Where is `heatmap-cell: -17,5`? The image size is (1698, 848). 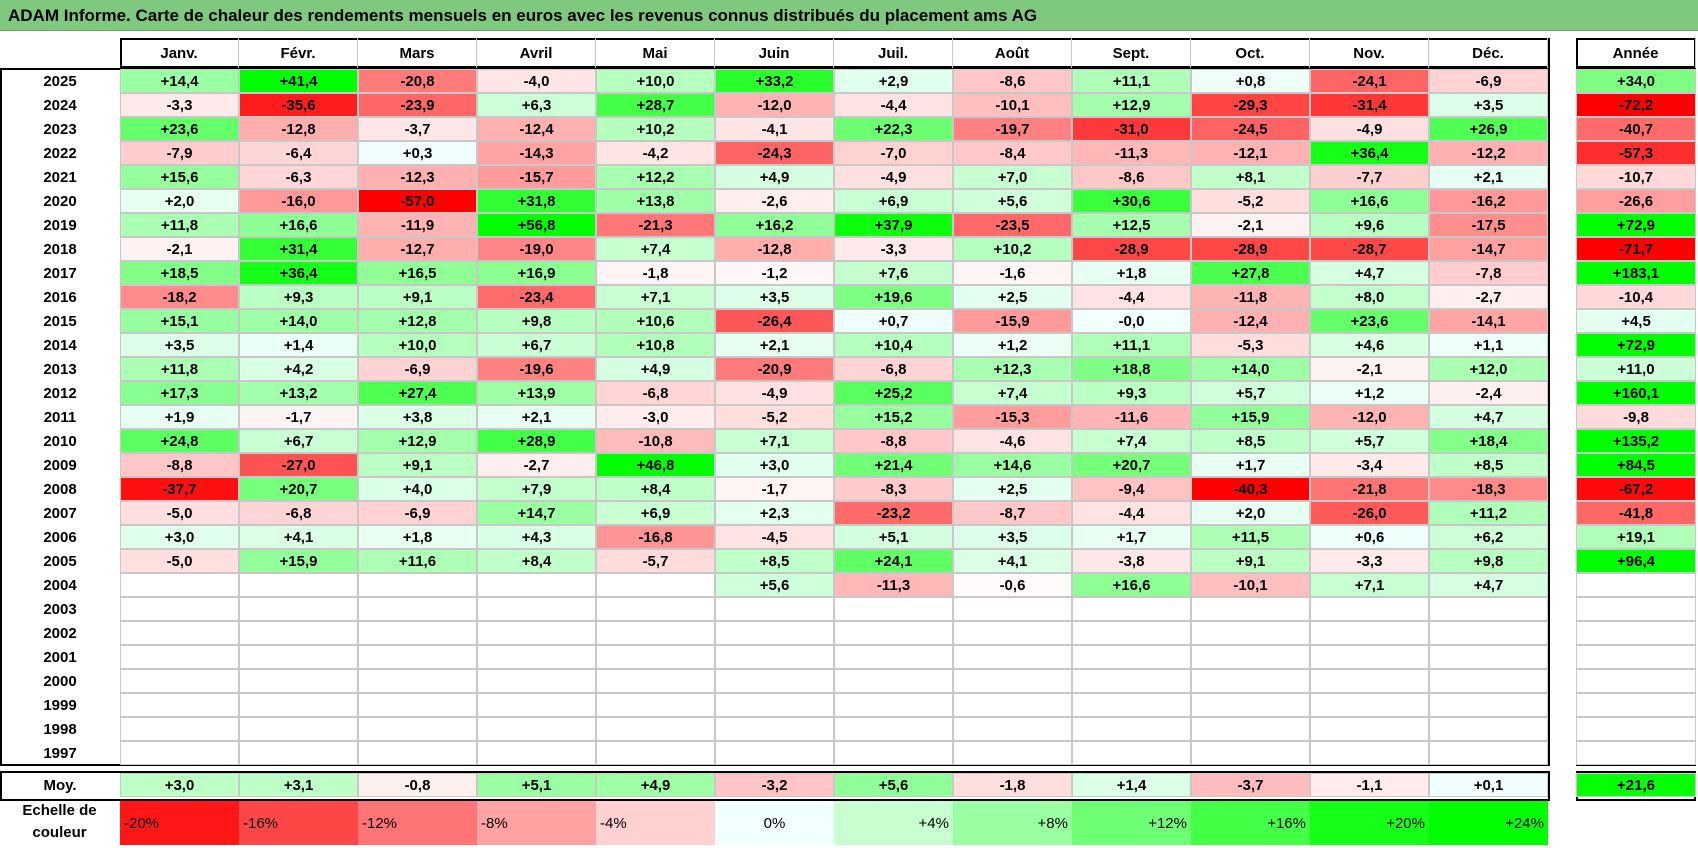 heatmap-cell: -17,5 is located at coordinates (1488, 225).